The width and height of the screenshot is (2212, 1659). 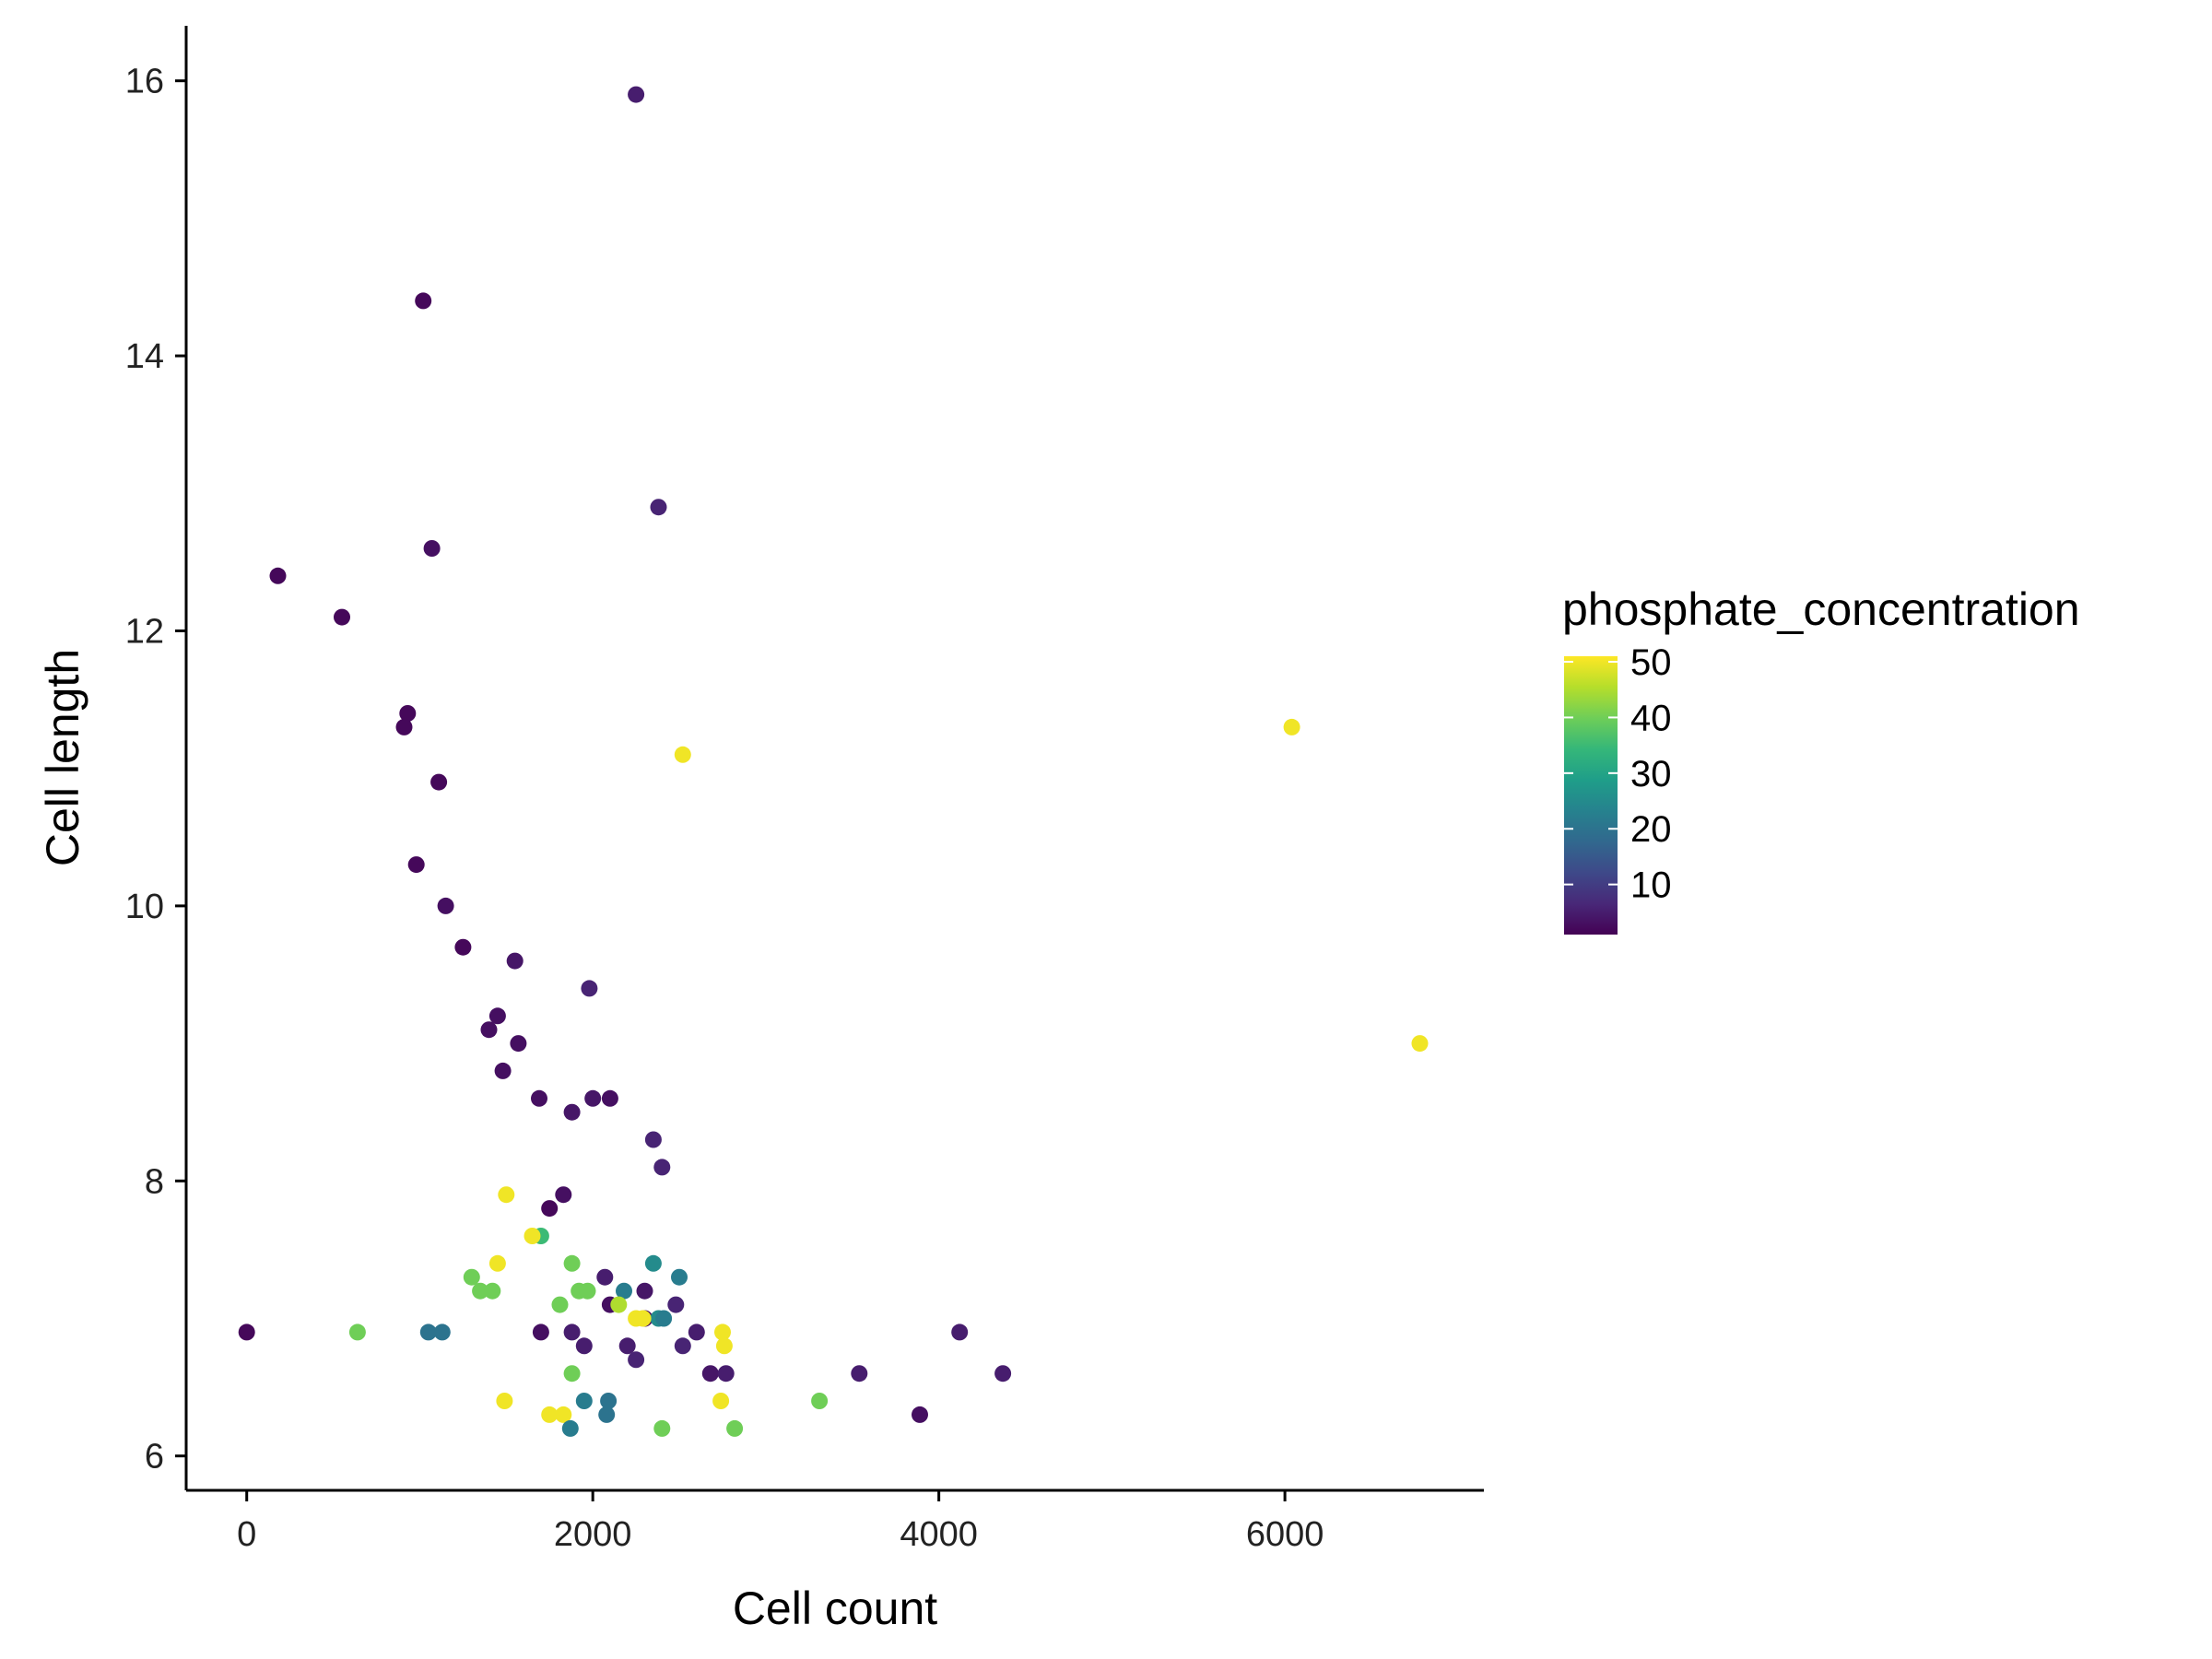 I want to click on x-tick-label: 0, so click(x=246, y=1534).